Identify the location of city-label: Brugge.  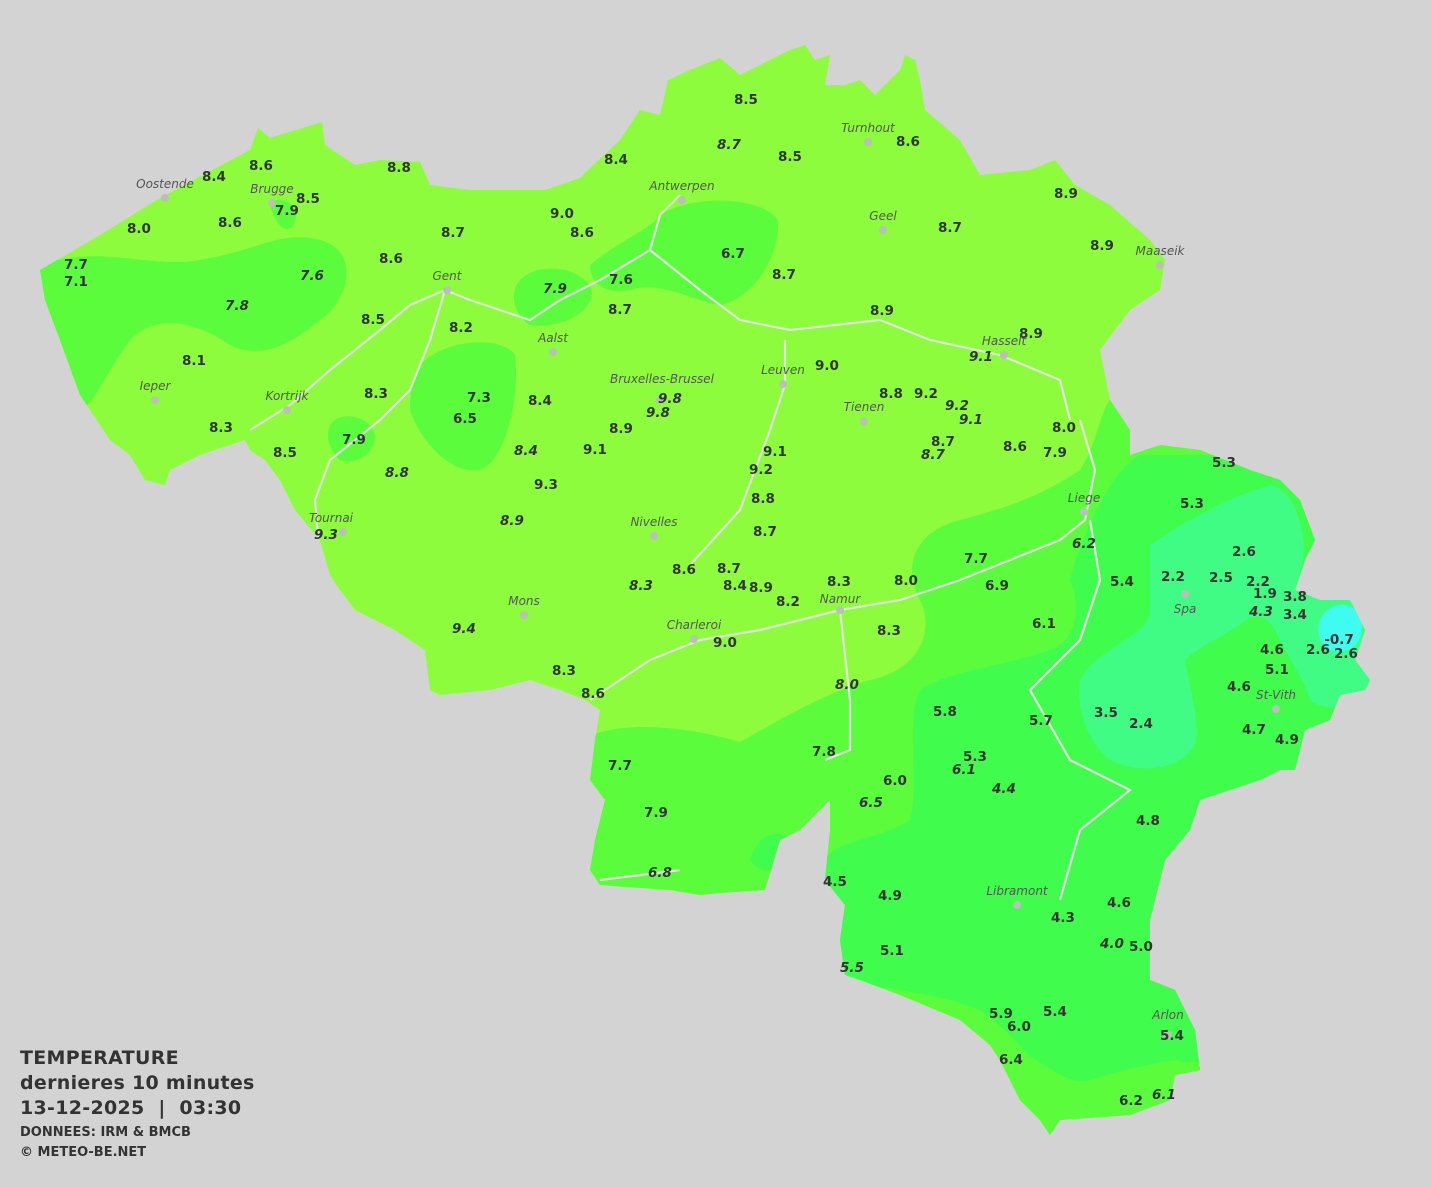
(271, 189).